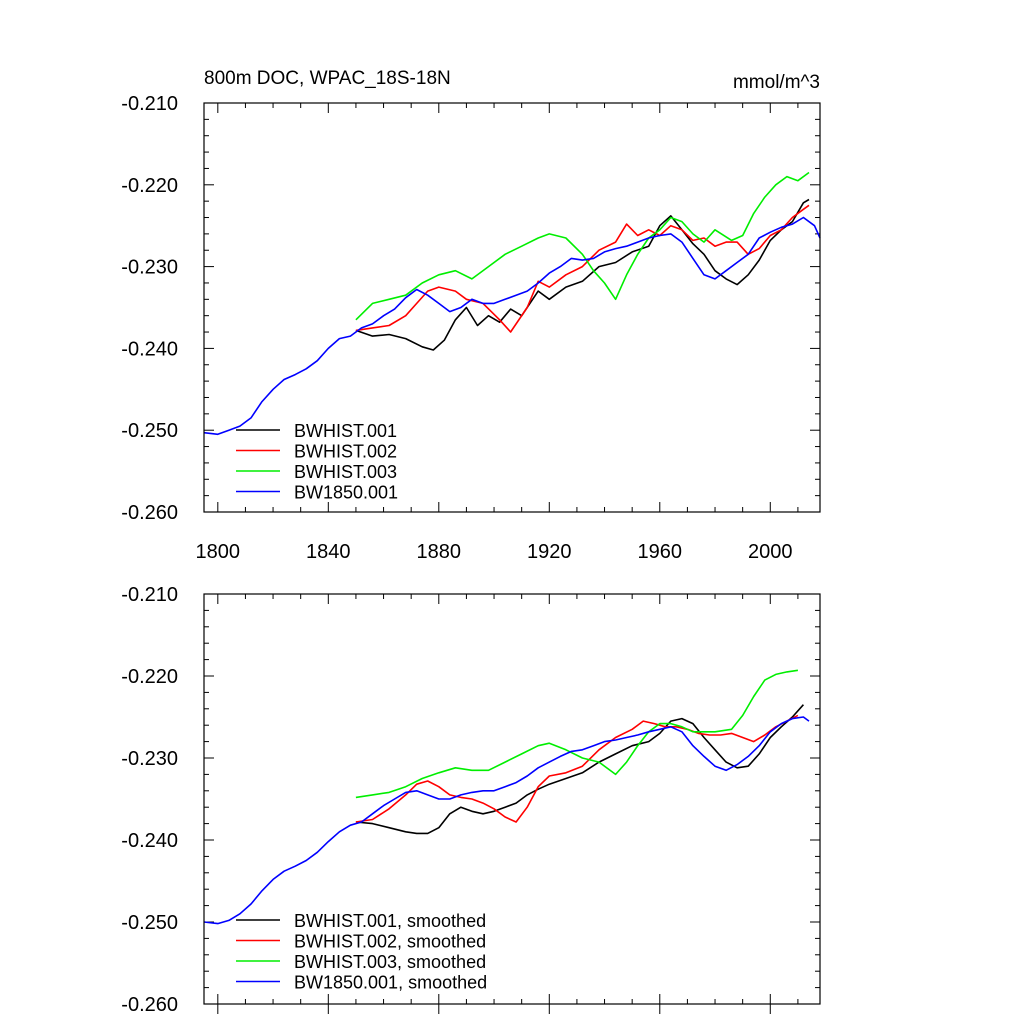 The height and width of the screenshot is (1029, 1024). What do you see at coordinates (770, 552) in the screenshot?
I see `x-tick-label: 2000` at bounding box center [770, 552].